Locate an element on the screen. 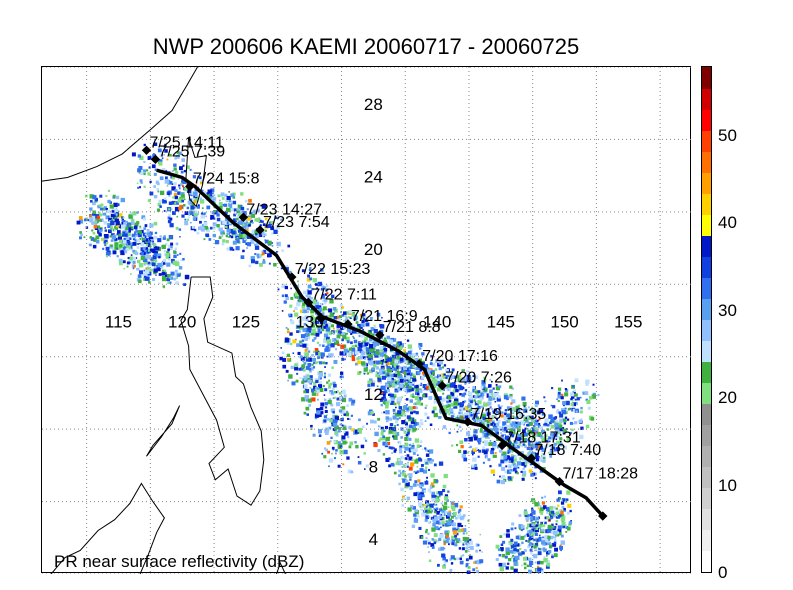 The height and width of the screenshot is (590, 793). reflectivity-pixel-1903 is located at coordinates (473, 454).